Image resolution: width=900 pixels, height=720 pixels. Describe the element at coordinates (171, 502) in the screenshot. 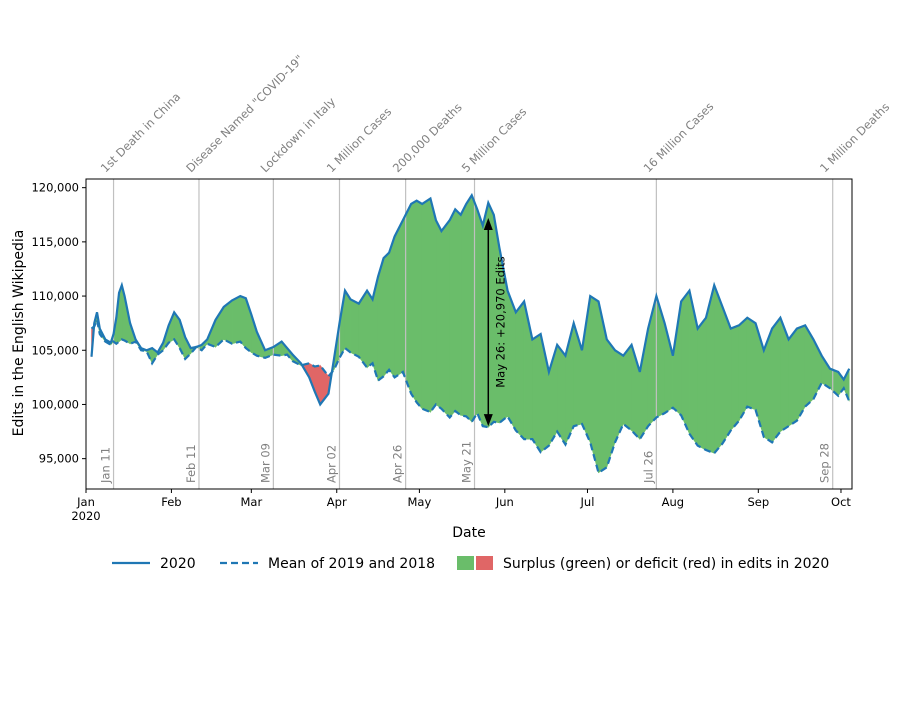

I see `x-tick-label: Feb` at that location.